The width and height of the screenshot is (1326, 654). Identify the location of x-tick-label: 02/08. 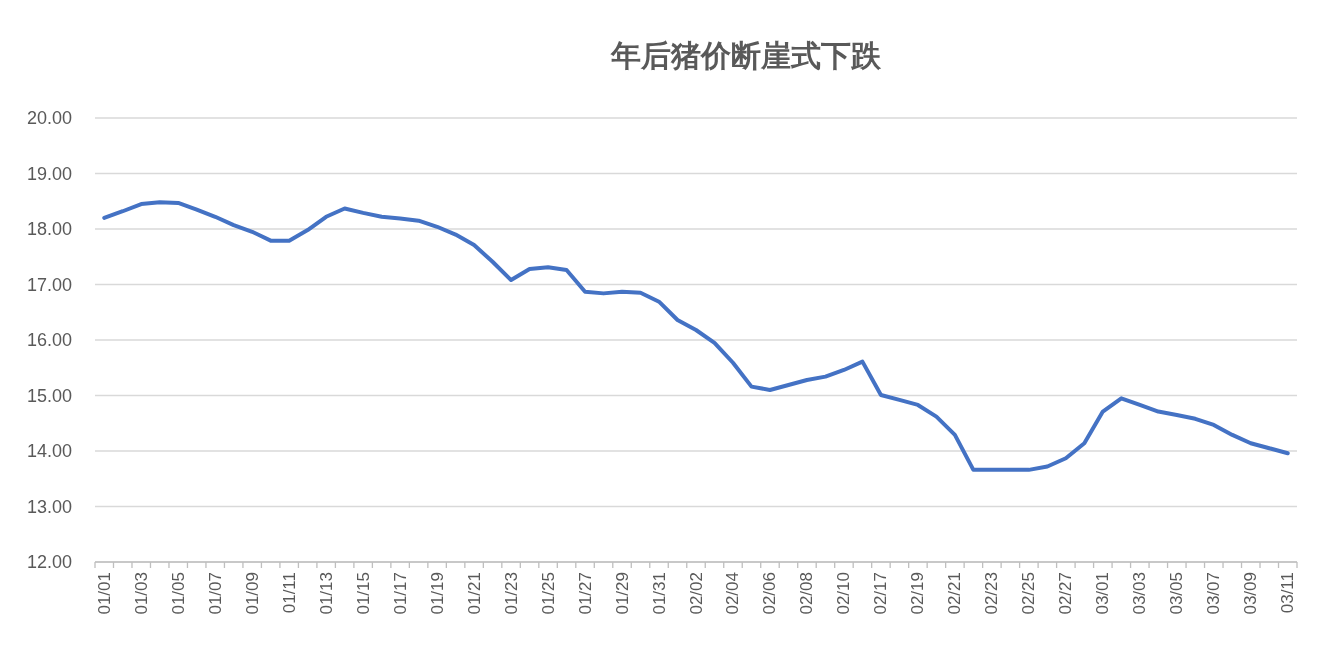
(807, 593).